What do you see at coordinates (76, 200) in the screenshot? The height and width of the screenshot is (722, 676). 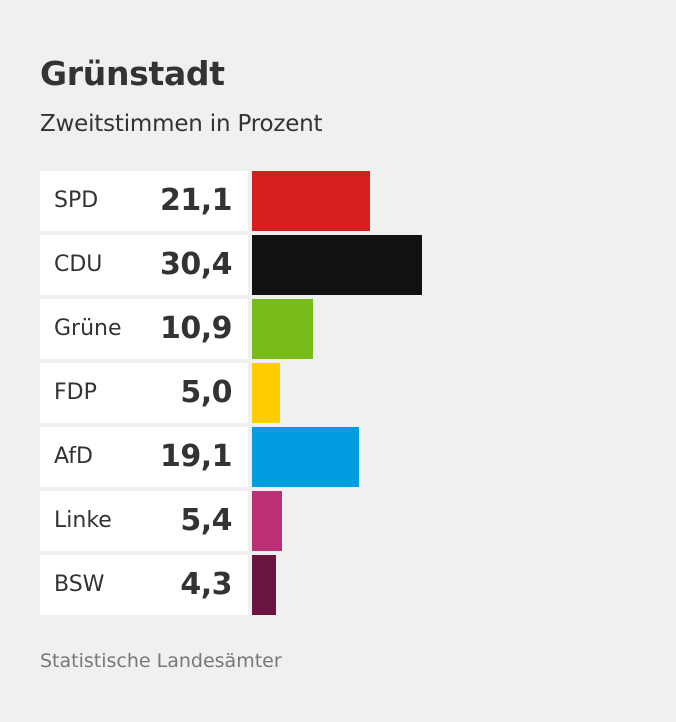 I see `party-label: SPD` at bounding box center [76, 200].